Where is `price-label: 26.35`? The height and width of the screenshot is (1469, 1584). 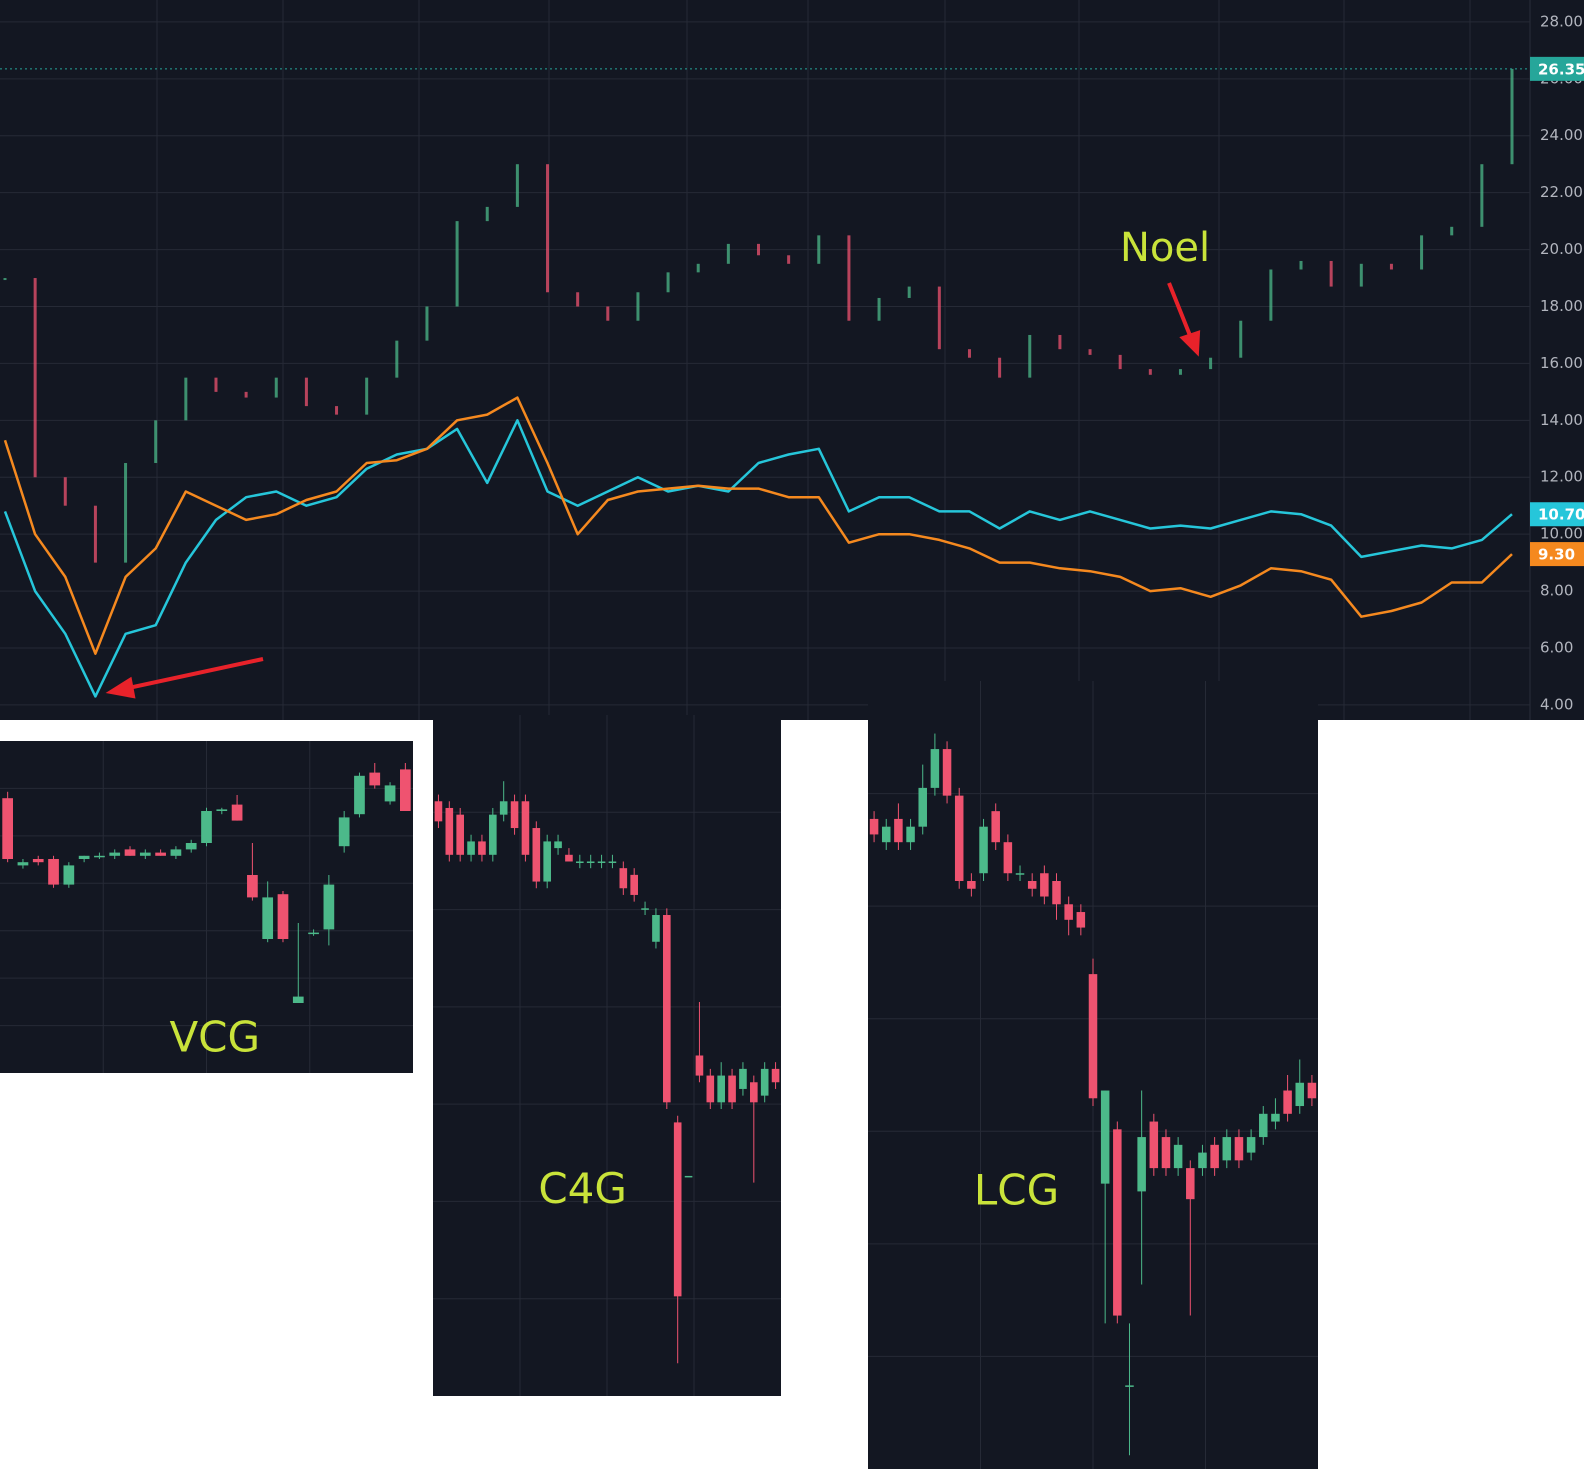 price-label: 26.35 is located at coordinates (1561, 69).